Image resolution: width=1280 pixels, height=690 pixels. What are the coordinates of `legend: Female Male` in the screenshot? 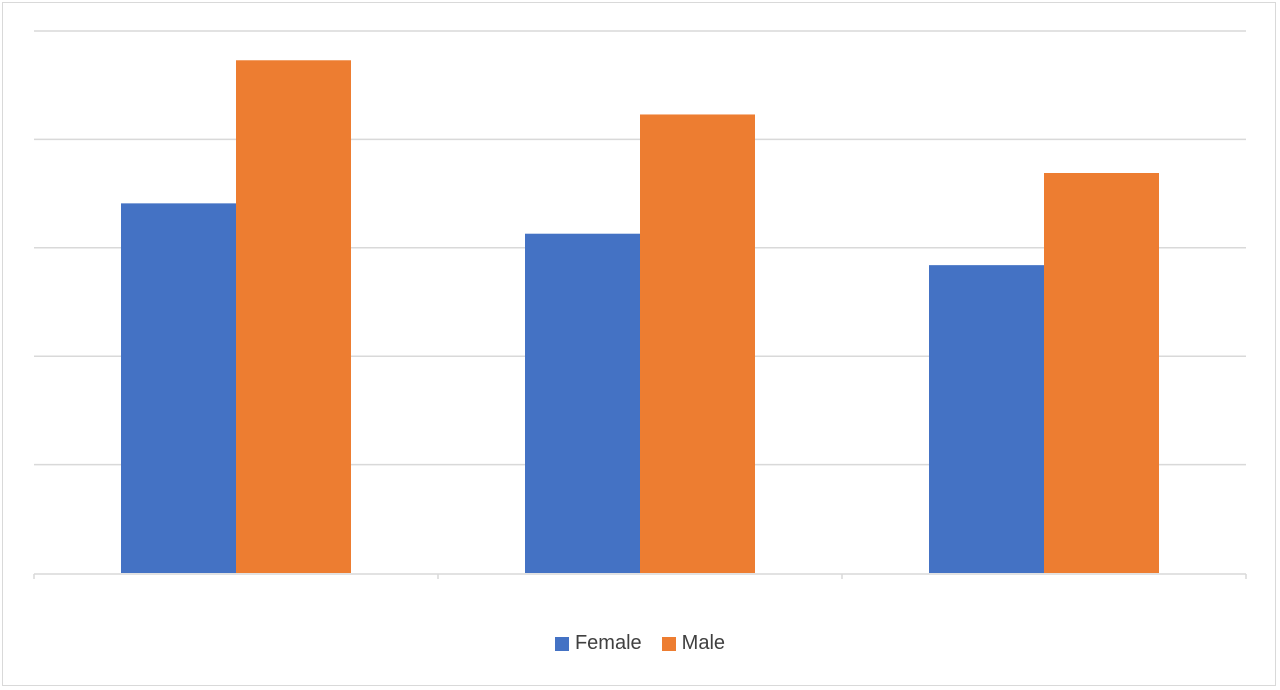 It's located at (640, 643).